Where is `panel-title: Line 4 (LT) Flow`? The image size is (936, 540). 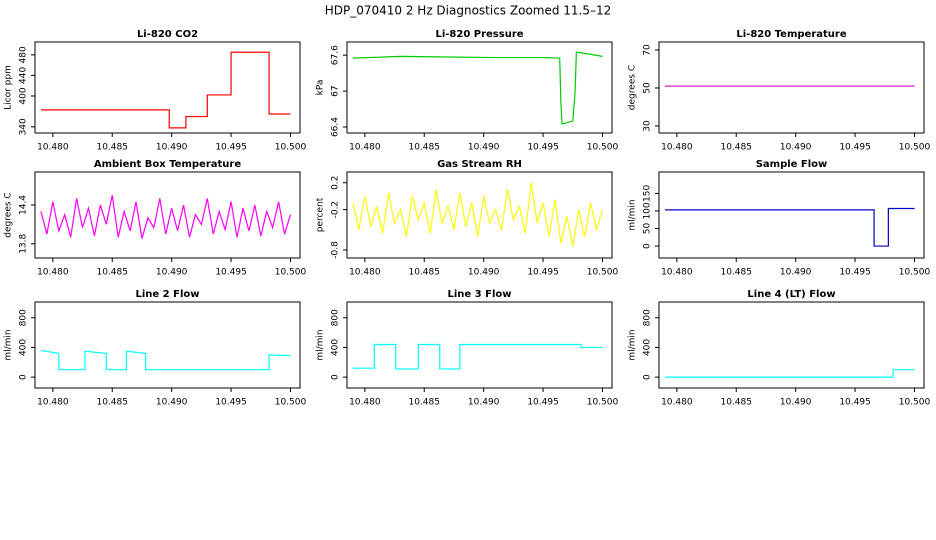 panel-title: Line 4 (LT) Flow is located at coordinates (791, 294).